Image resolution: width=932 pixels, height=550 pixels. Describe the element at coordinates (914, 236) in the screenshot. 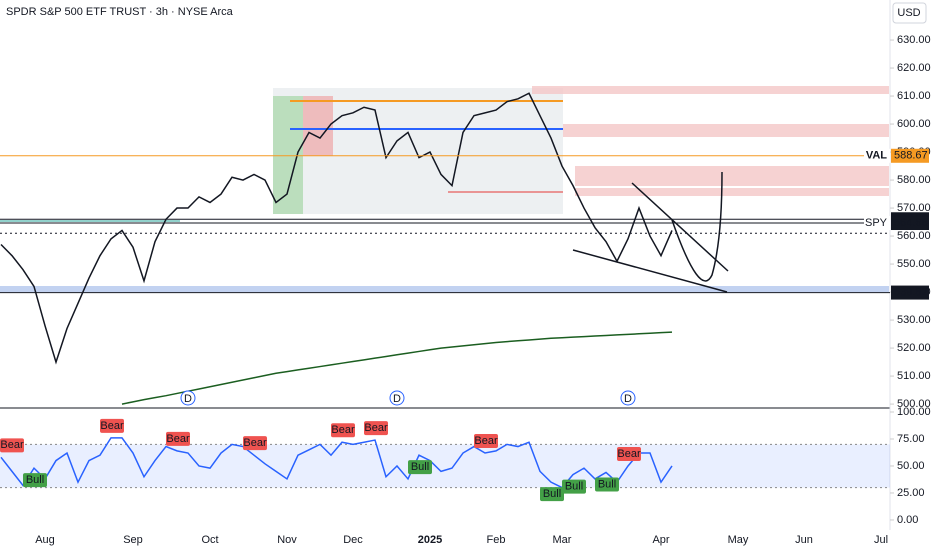

I see `y-tick-label: 560.00` at that location.